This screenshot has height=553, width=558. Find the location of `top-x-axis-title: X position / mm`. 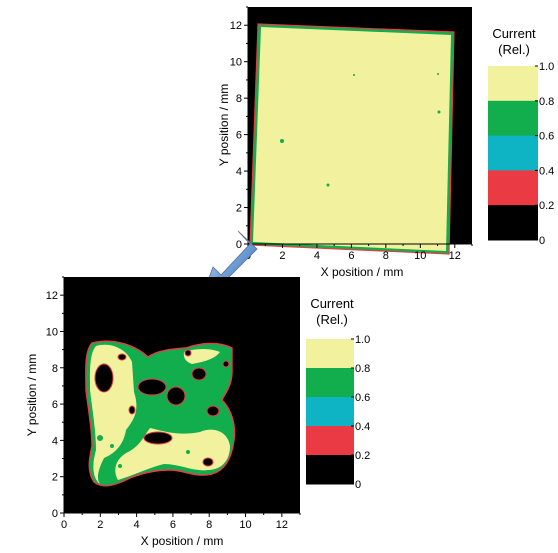

top-x-axis-title: X position / mm is located at coordinates (362, 272).